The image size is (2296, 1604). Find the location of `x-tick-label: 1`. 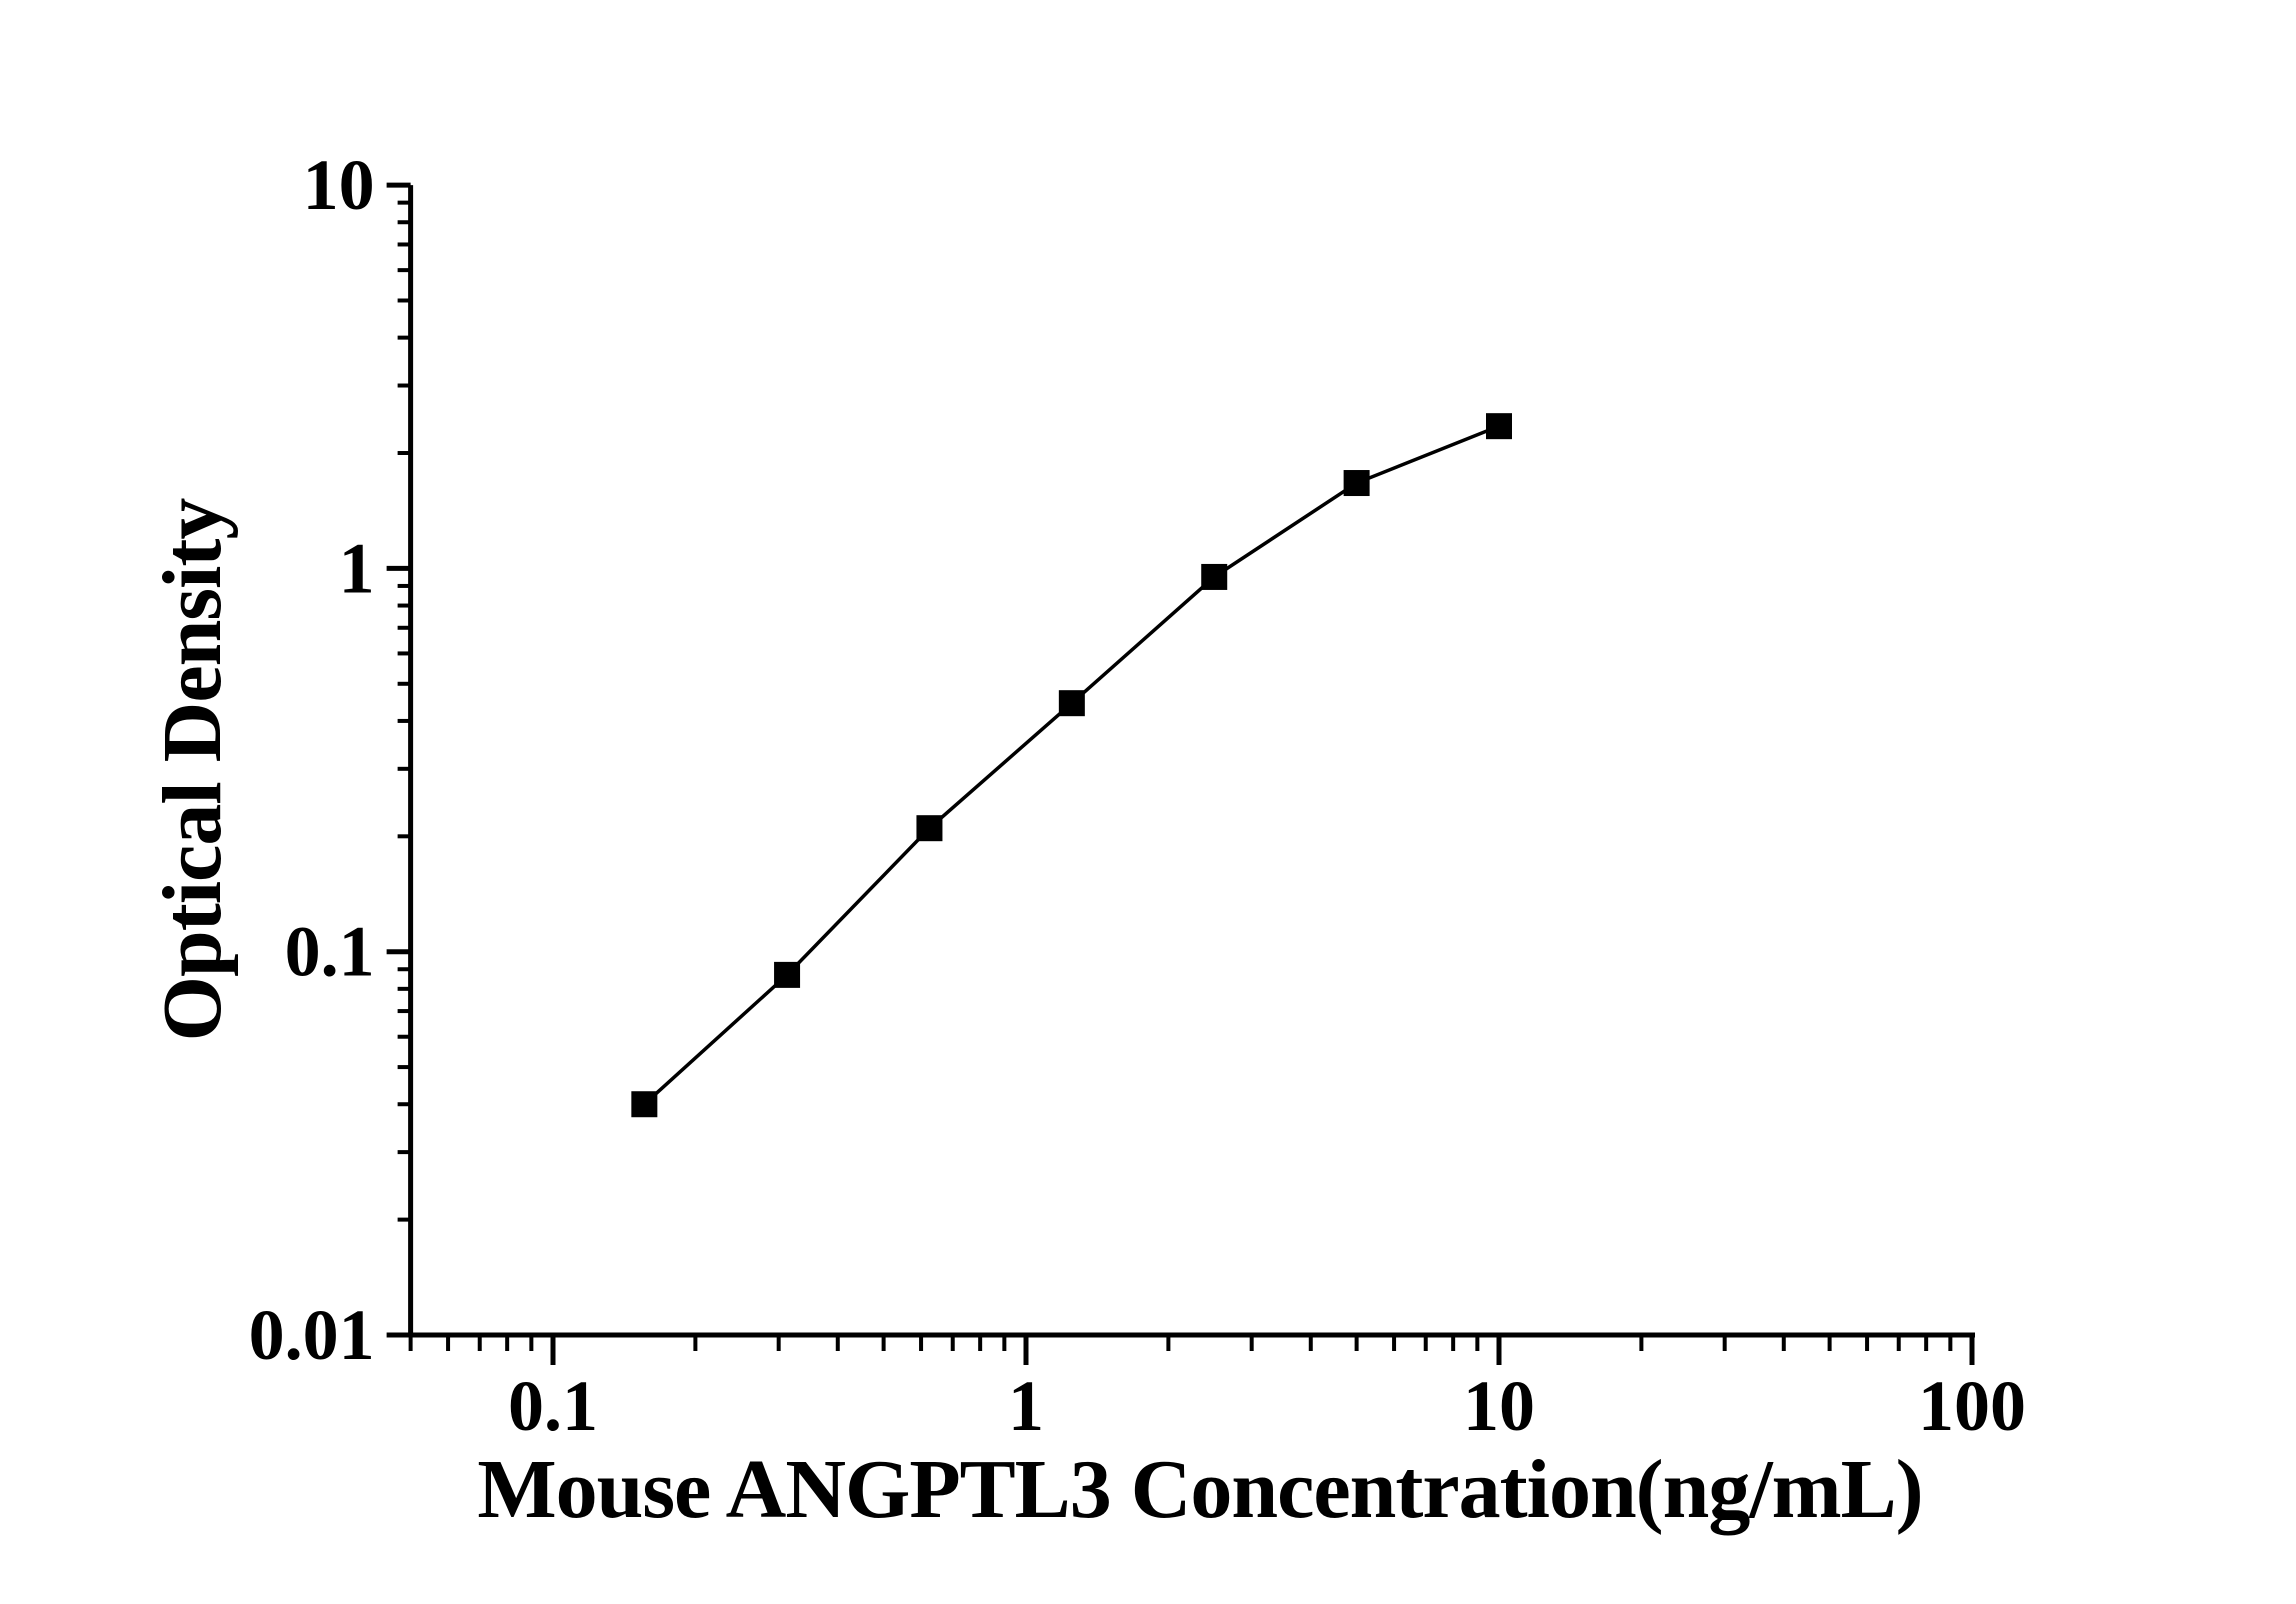

x-tick-label: 1 is located at coordinates (1026, 1406).